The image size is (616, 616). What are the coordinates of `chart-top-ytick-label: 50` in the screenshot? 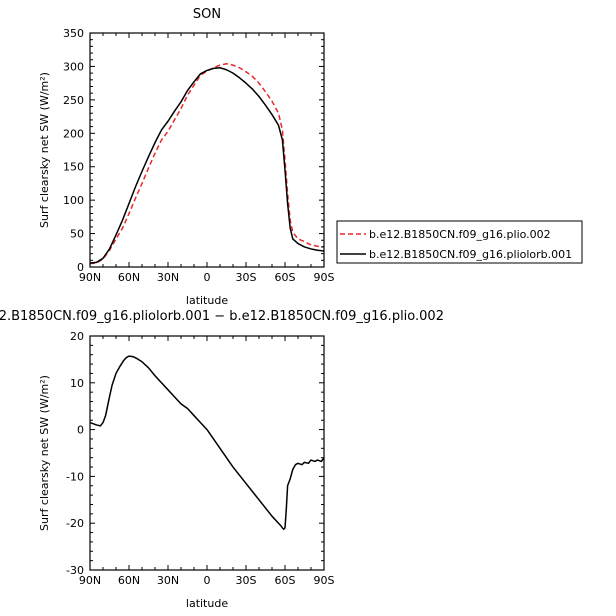 It's located at (77, 234).